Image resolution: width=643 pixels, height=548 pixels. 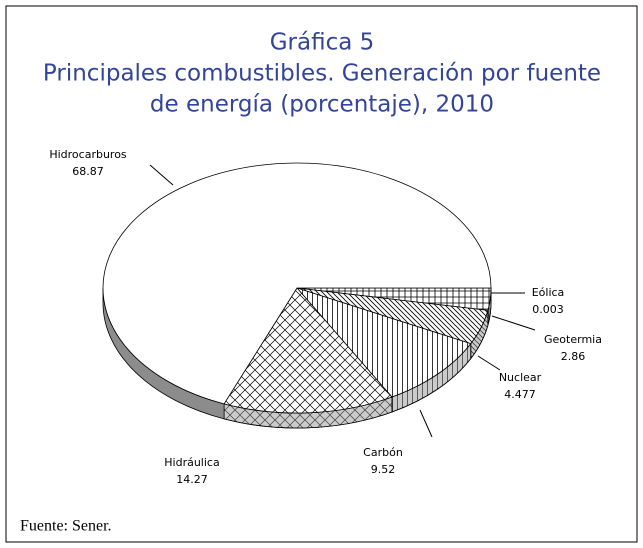 What do you see at coordinates (88, 154) in the screenshot?
I see `slice-label: Hidrocarburos` at bounding box center [88, 154].